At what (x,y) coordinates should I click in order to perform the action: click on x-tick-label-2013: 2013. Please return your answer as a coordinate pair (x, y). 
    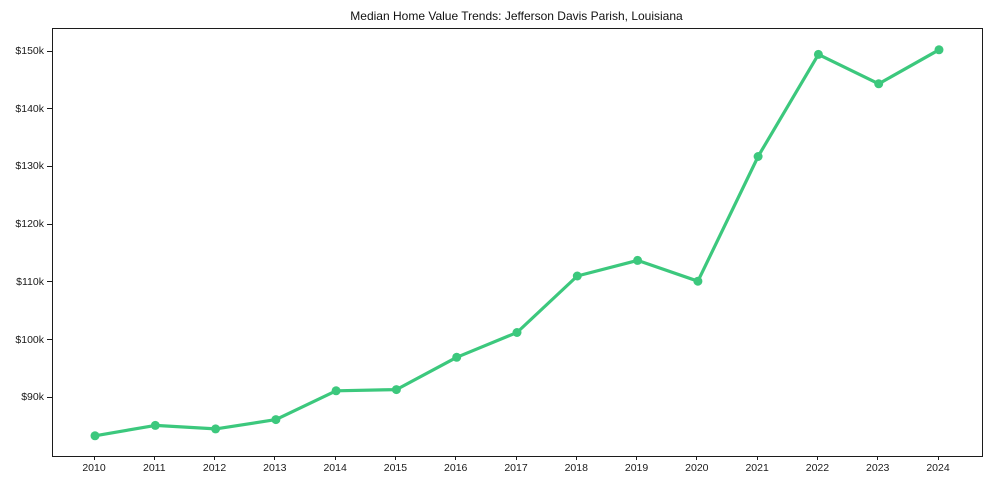
    Looking at the image, I should click on (275, 468).